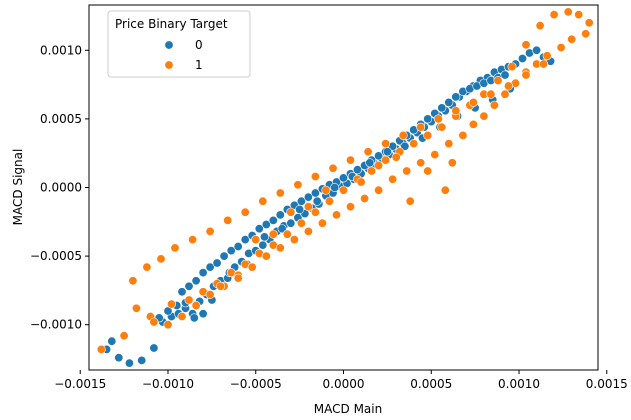 The height and width of the screenshot is (420, 631). Describe the element at coordinates (344, 384) in the screenshot. I see `x-tick-label: 0.0000` at that location.